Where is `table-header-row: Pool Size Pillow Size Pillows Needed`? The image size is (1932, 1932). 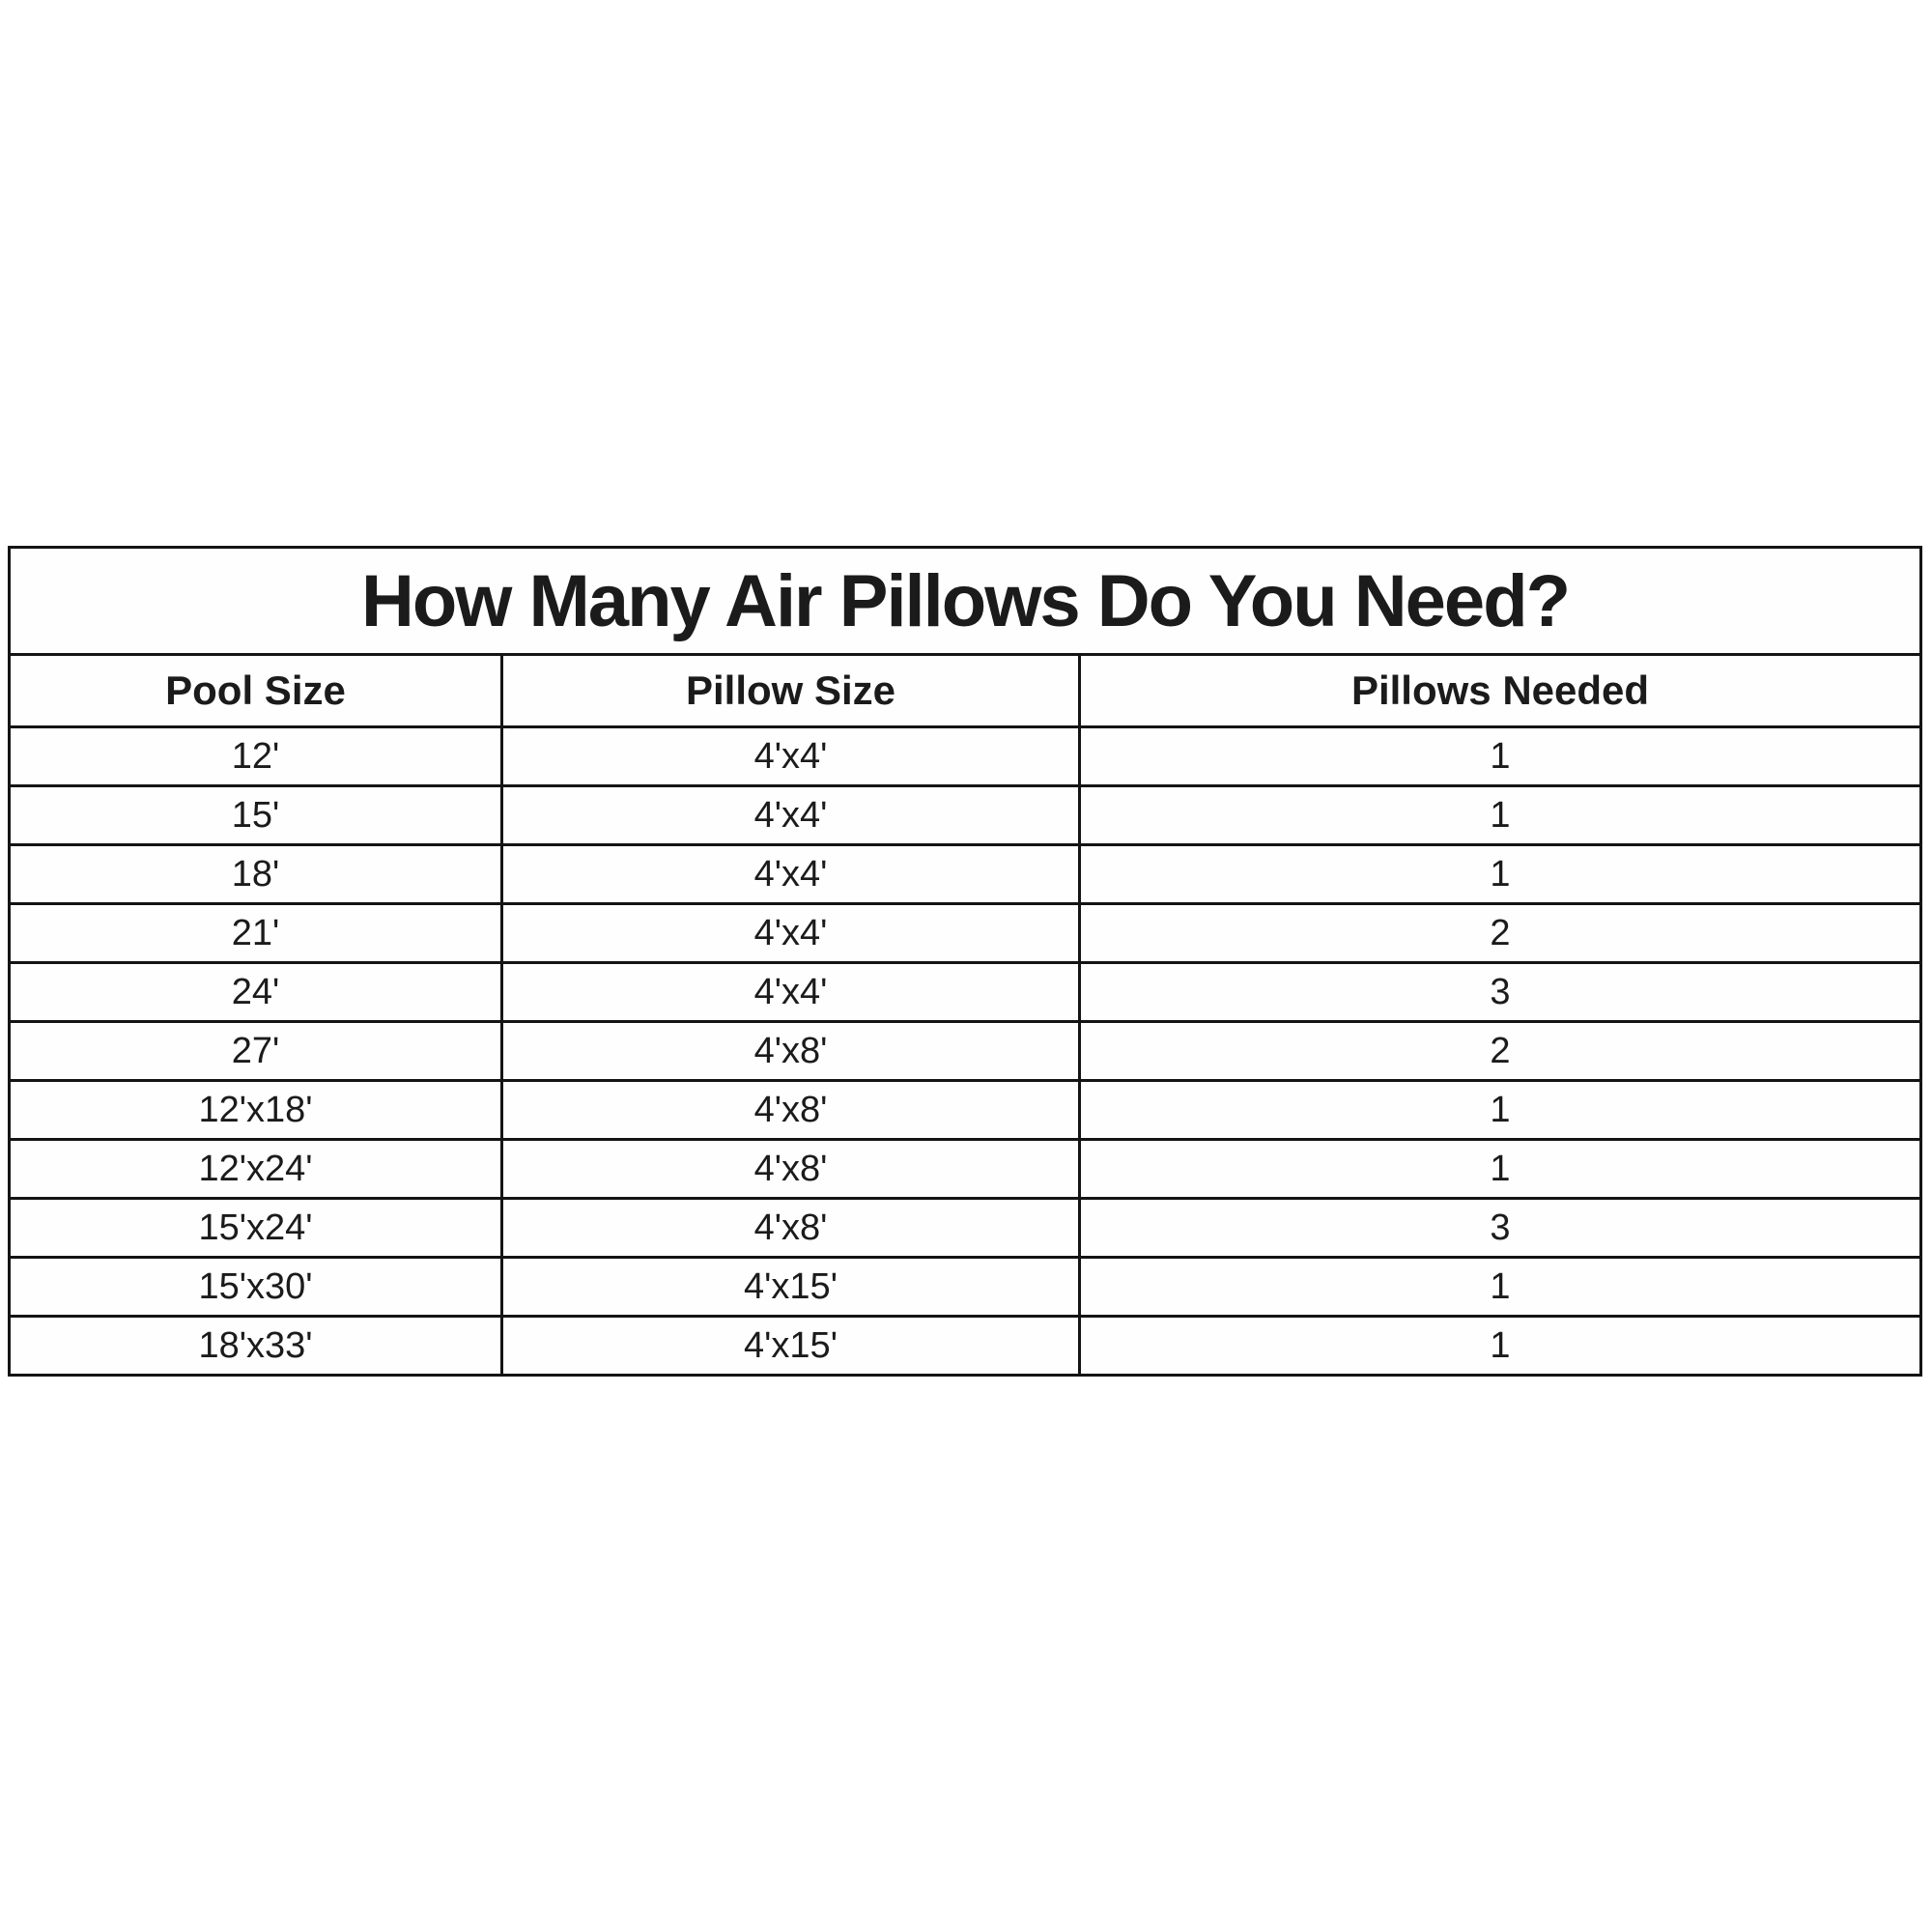 table-header-row: Pool Size Pillow Size Pillows Needed is located at coordinates (965, 692).